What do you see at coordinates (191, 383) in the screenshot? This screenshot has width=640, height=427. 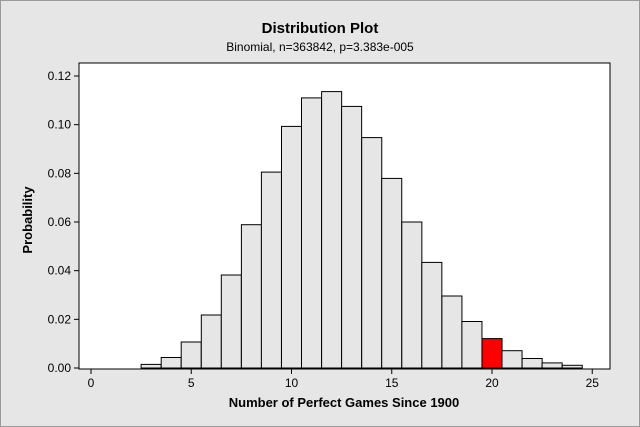 I see `x-tick-label: 5` at bounding box center [191, 383].